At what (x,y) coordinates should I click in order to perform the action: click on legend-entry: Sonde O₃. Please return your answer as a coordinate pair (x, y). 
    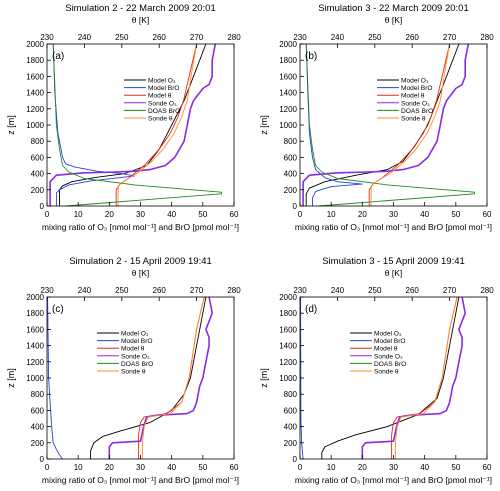
    Looking at the image, I should click on (135, 356).